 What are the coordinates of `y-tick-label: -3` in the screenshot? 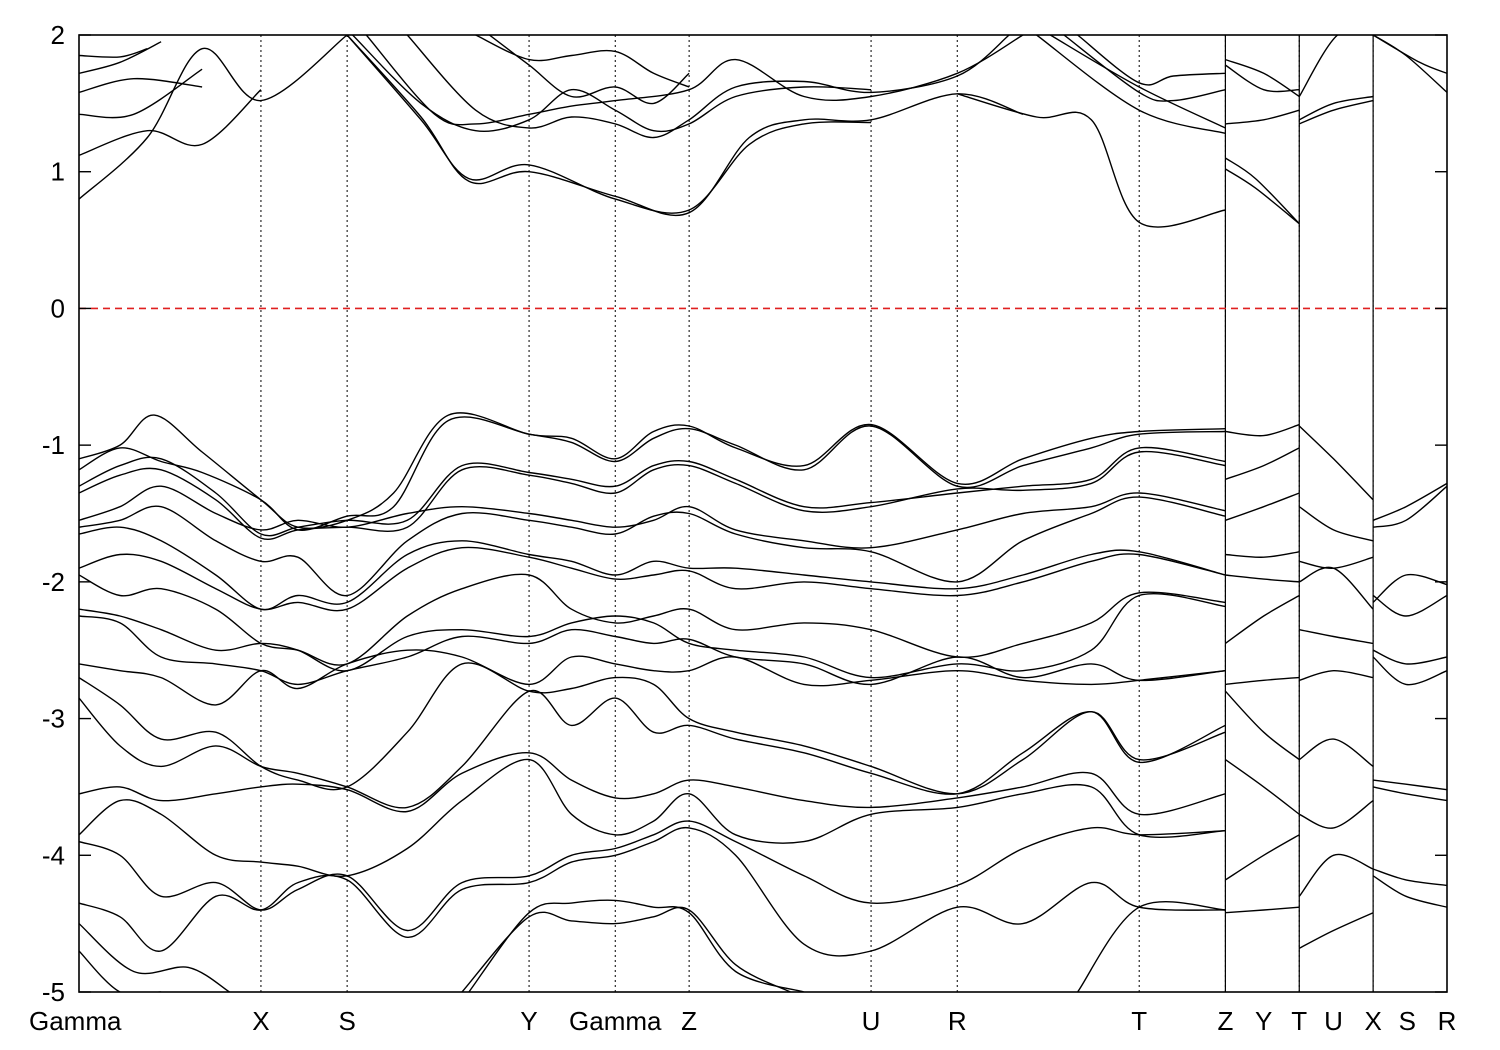 It's located at (53, 719).